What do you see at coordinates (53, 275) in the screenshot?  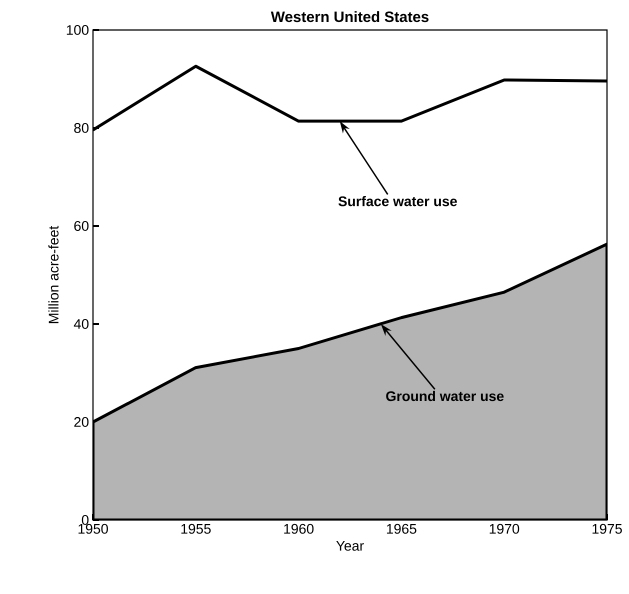 I see `y-axis-title: Million acre-feet` at bounding box center [53, 275].